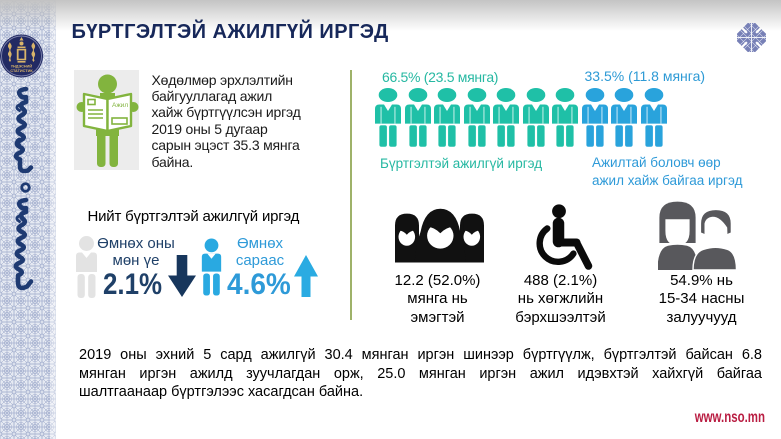 The height and width of the screenshot is (439, 781). I want to click on svg-text: ҮНДЭСНИЙ, so click(21, 67).